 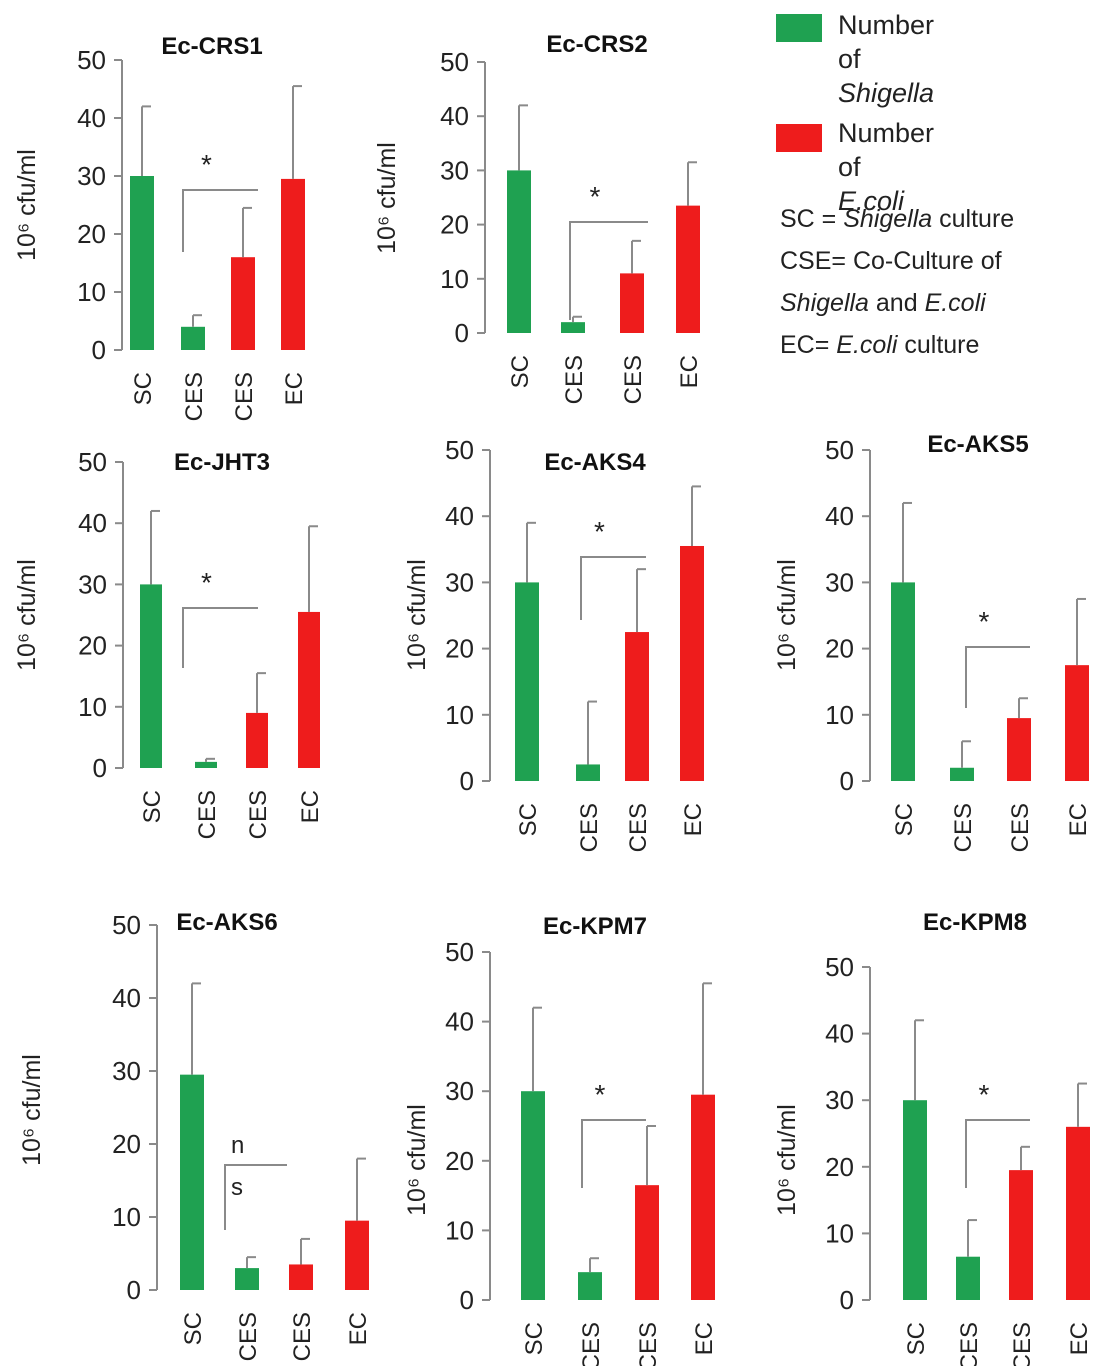 I want to click on chart1-x-tick-label: EC, so click(x=294, y=388).